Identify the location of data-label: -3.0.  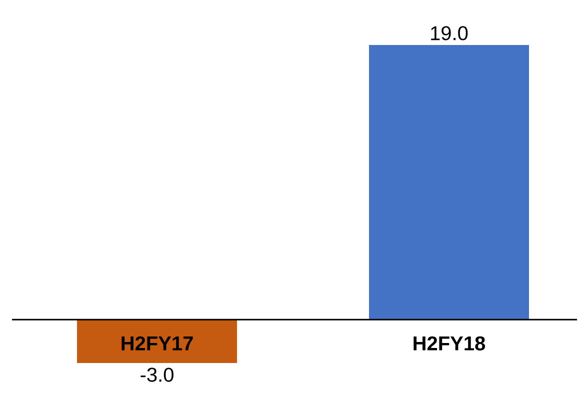
(157, 375).